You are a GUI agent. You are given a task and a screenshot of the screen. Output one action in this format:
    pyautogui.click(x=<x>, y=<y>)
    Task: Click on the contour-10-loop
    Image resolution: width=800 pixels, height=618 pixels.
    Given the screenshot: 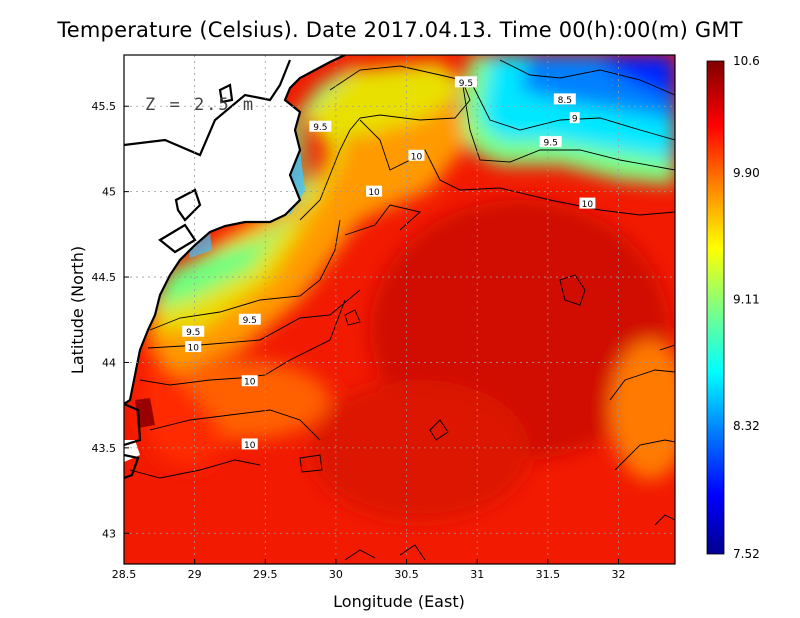 What is the action you would take?
    pyautogui.click(x=382, y=220)
    